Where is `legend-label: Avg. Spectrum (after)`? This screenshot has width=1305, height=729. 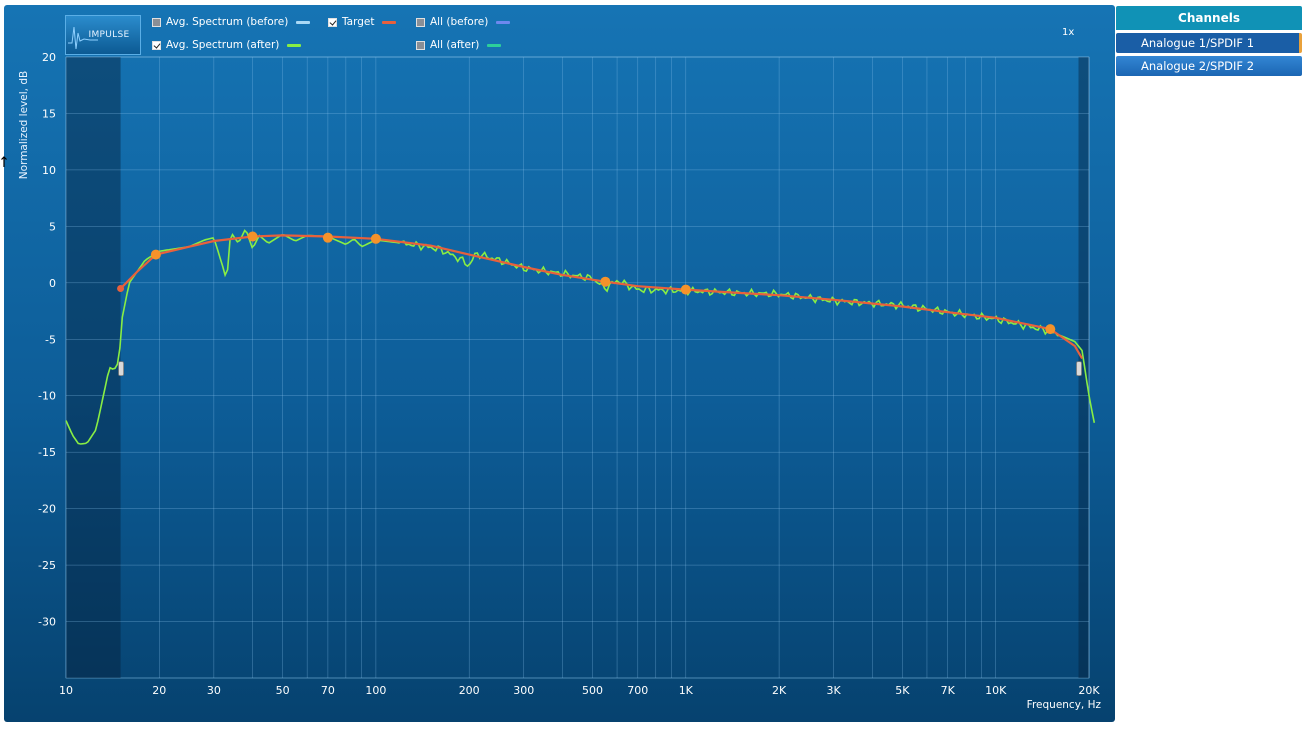 legend-label: Avg. Spectrum (after) is located at coordinates (223, 45).